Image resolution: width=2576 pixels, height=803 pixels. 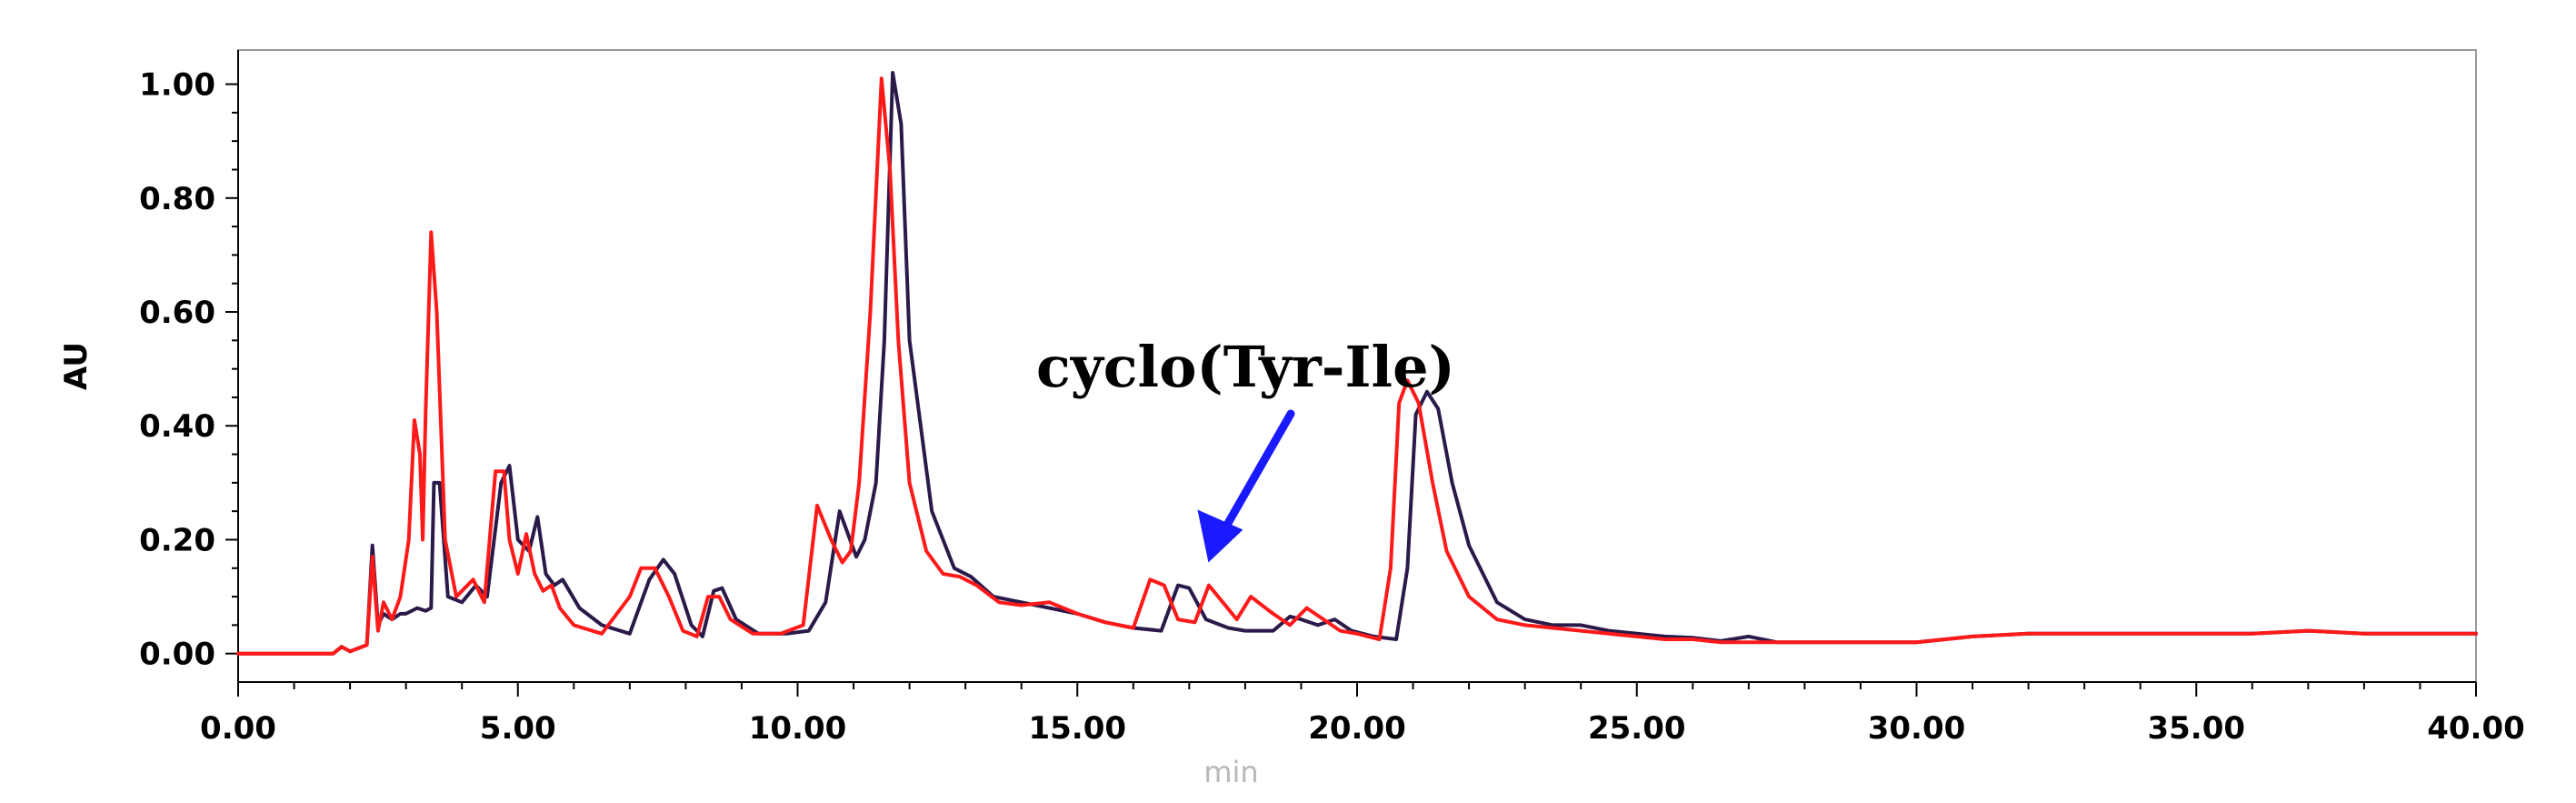 What do you see at coordinates (177, 85) in the screenshot?
I see `y-tick-label: 1.00` at bounding box center [177, 85].